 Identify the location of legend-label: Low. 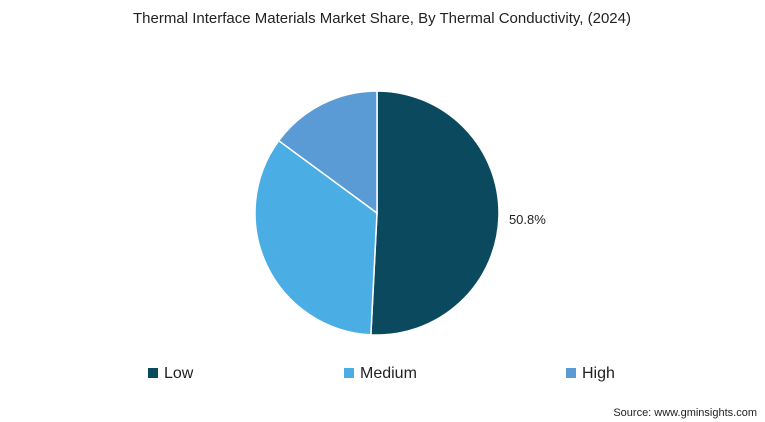
(179, 373).